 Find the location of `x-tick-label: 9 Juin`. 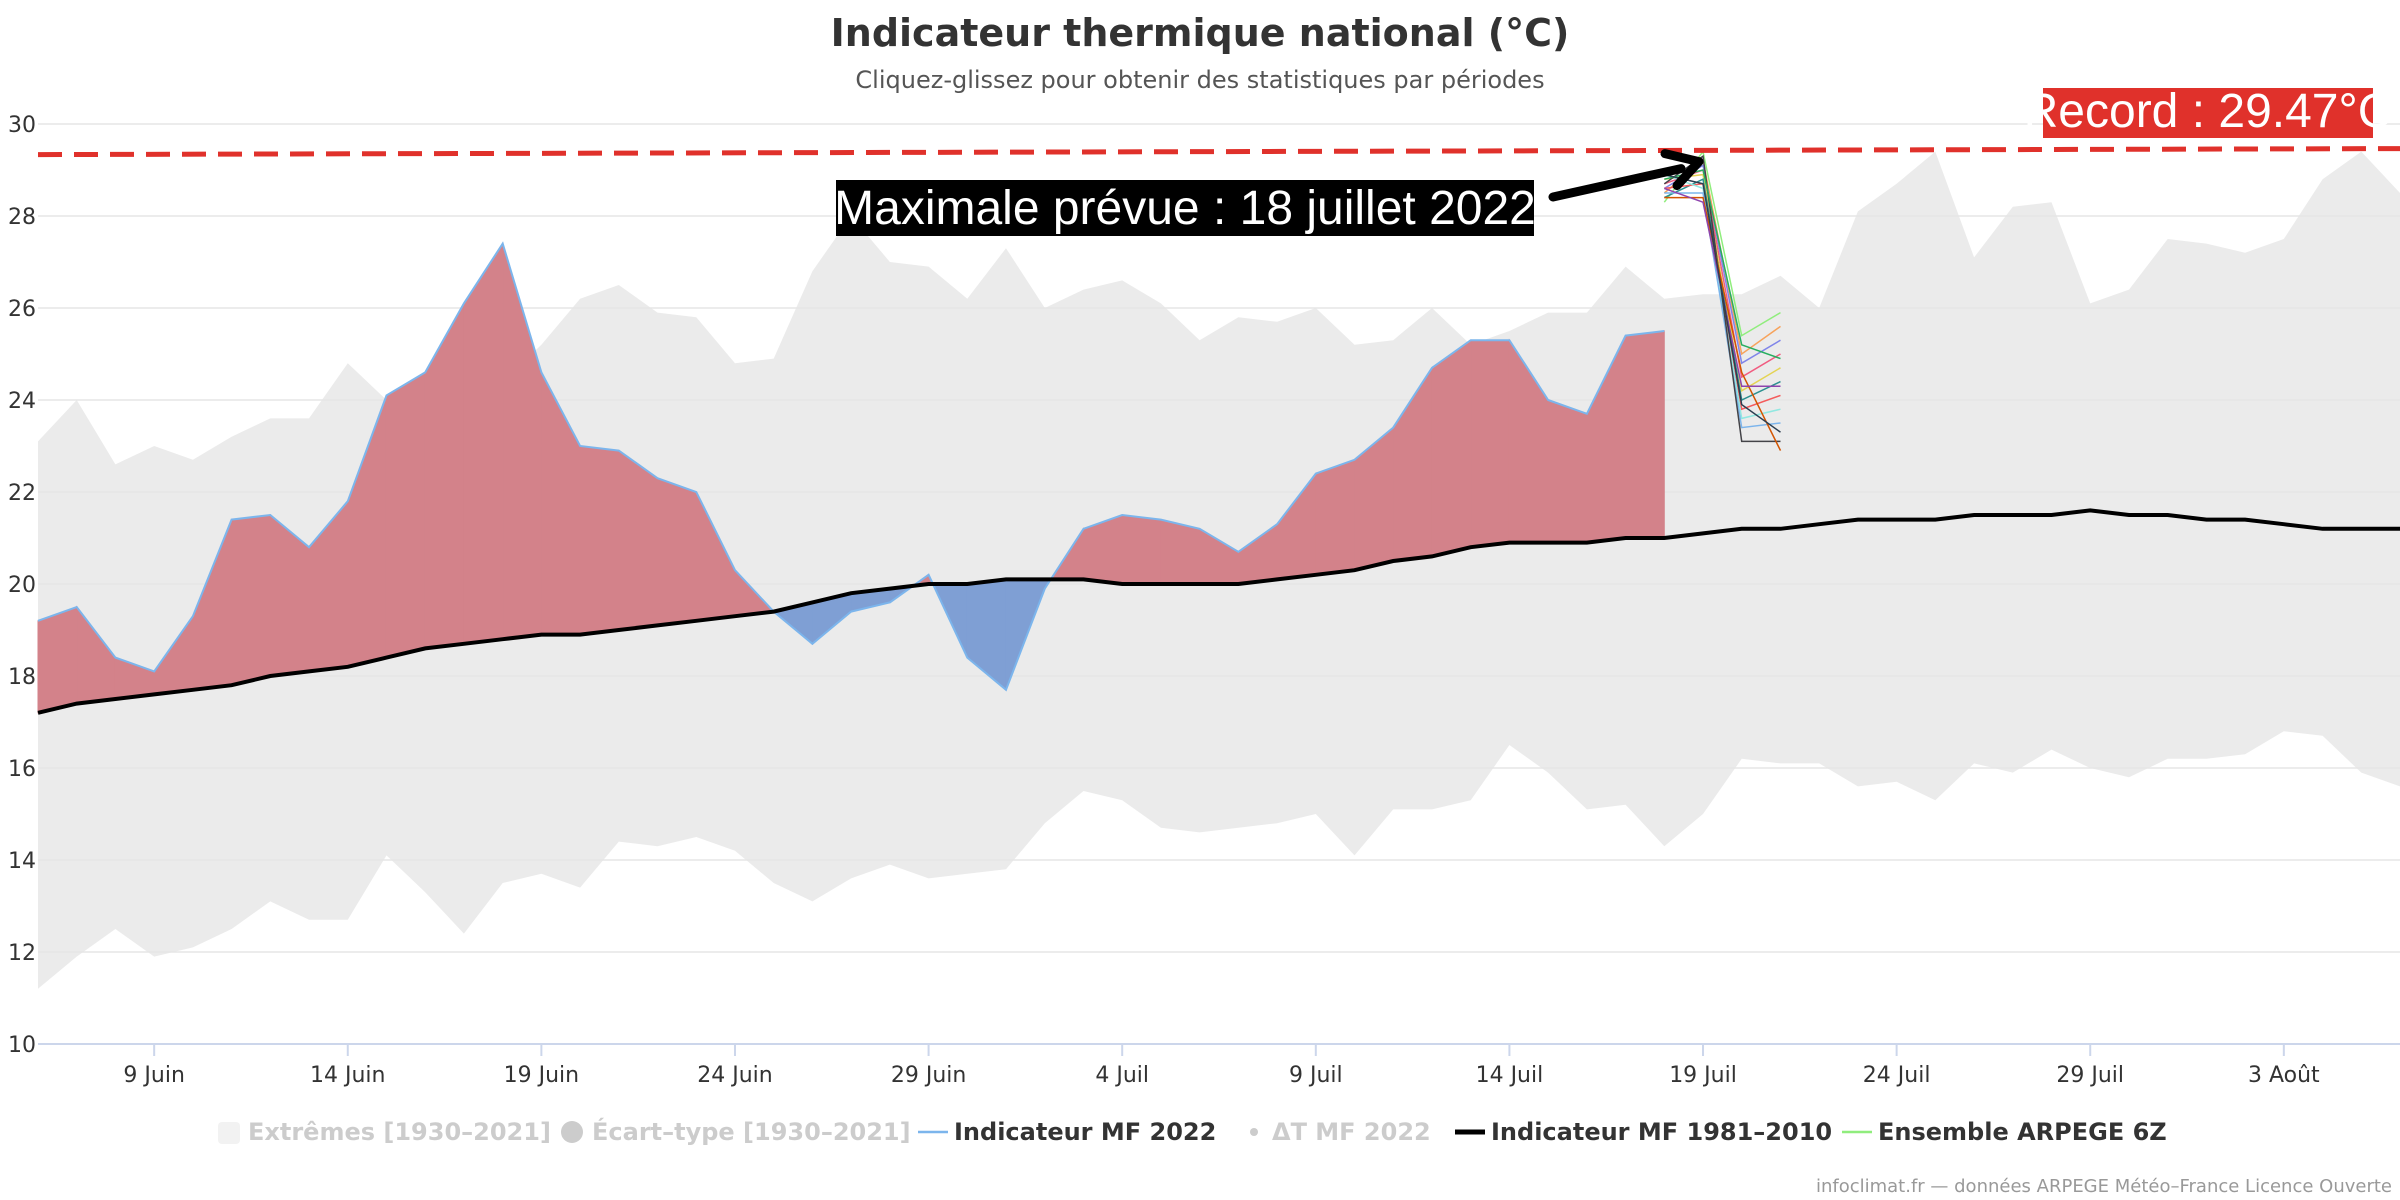

x-tick-label: 9 Juin is located at coordinates (153, 1075).